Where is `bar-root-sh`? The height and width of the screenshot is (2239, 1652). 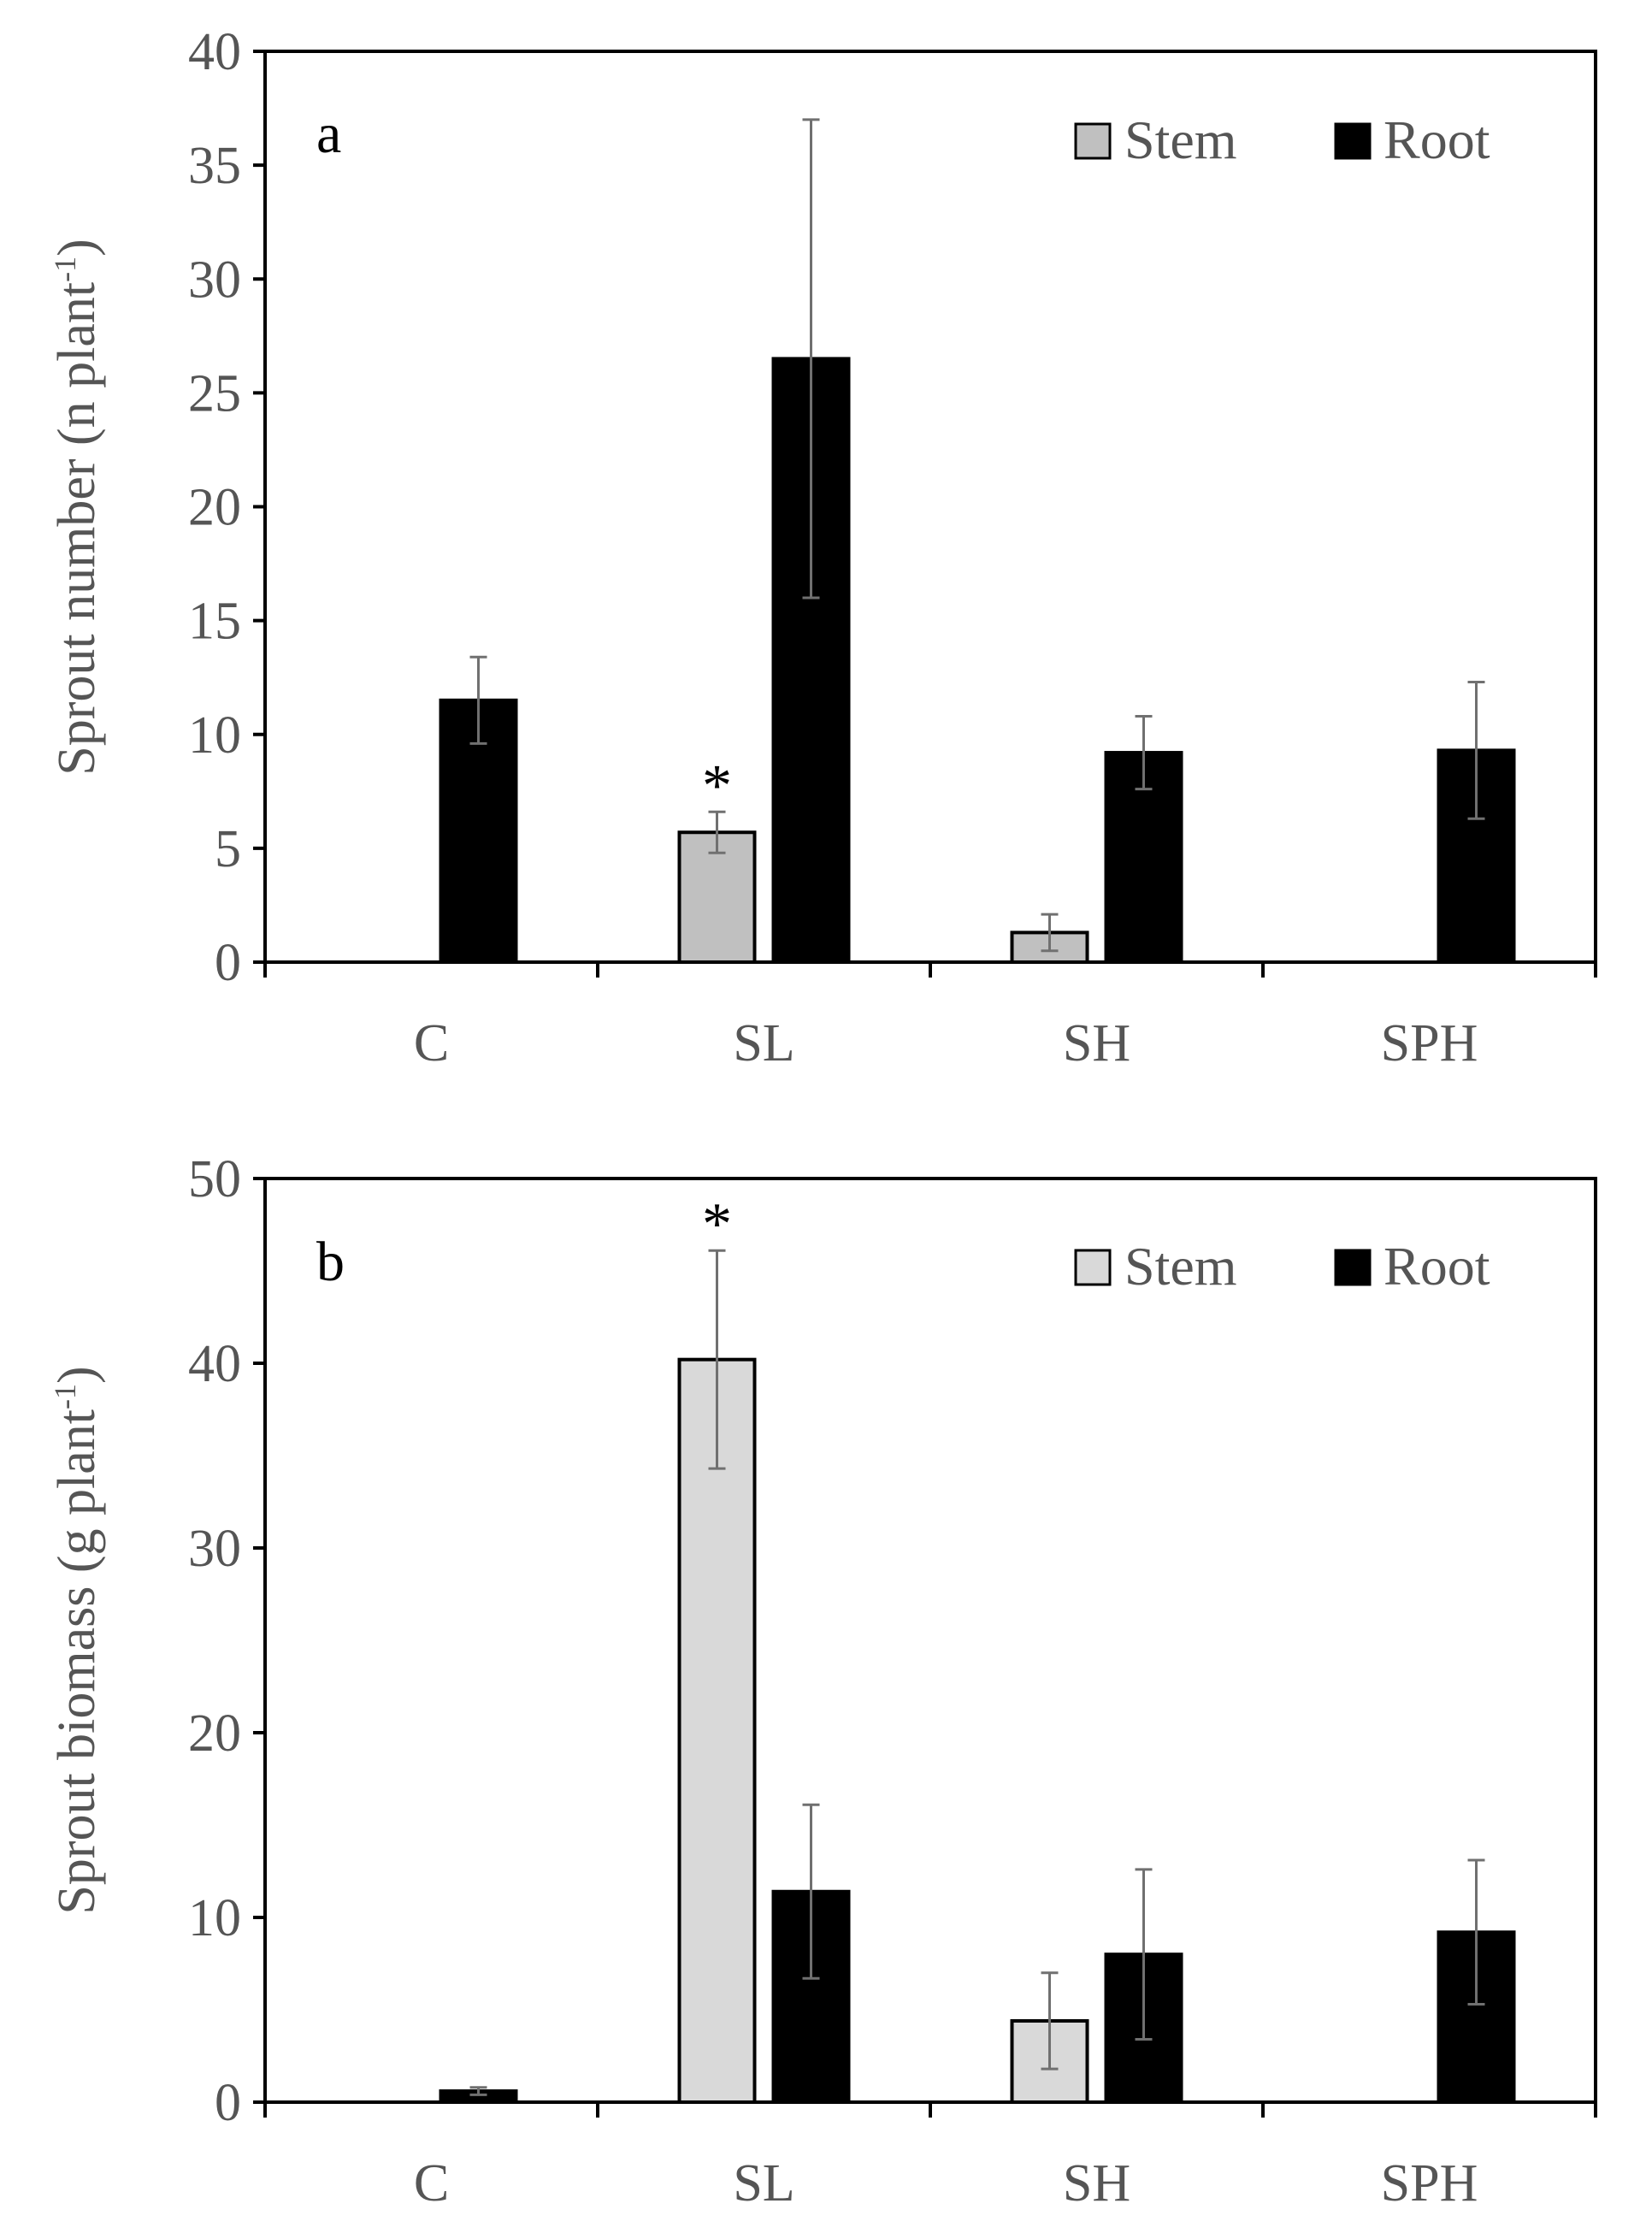
bar-root-sh is located at coordinates (1143, 858).